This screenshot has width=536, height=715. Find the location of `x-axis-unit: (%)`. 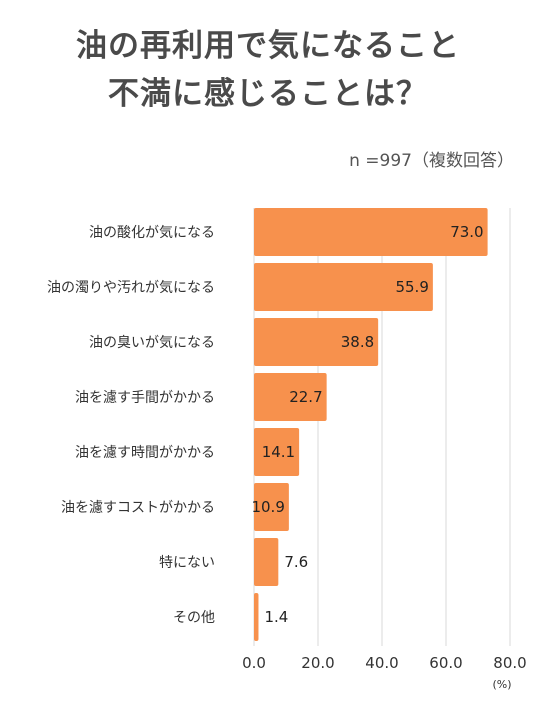

x-axis-unit: (%) is located at coordinates (501, 684).